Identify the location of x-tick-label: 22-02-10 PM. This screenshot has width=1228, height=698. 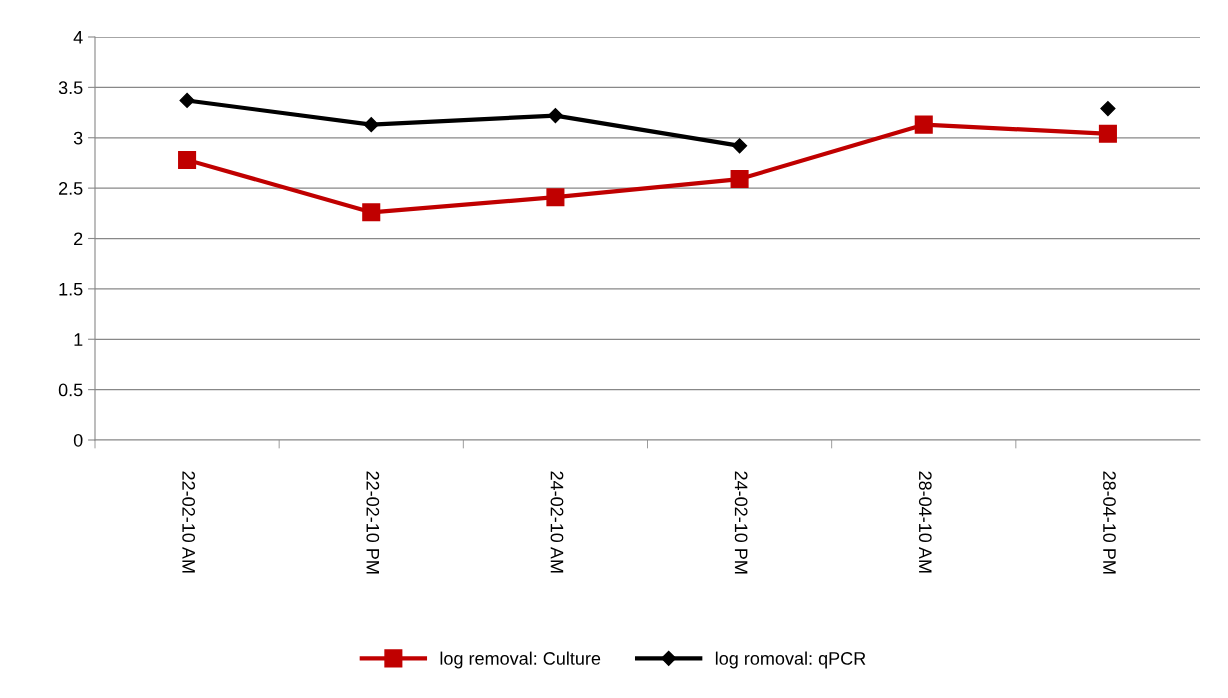
(373, 522).